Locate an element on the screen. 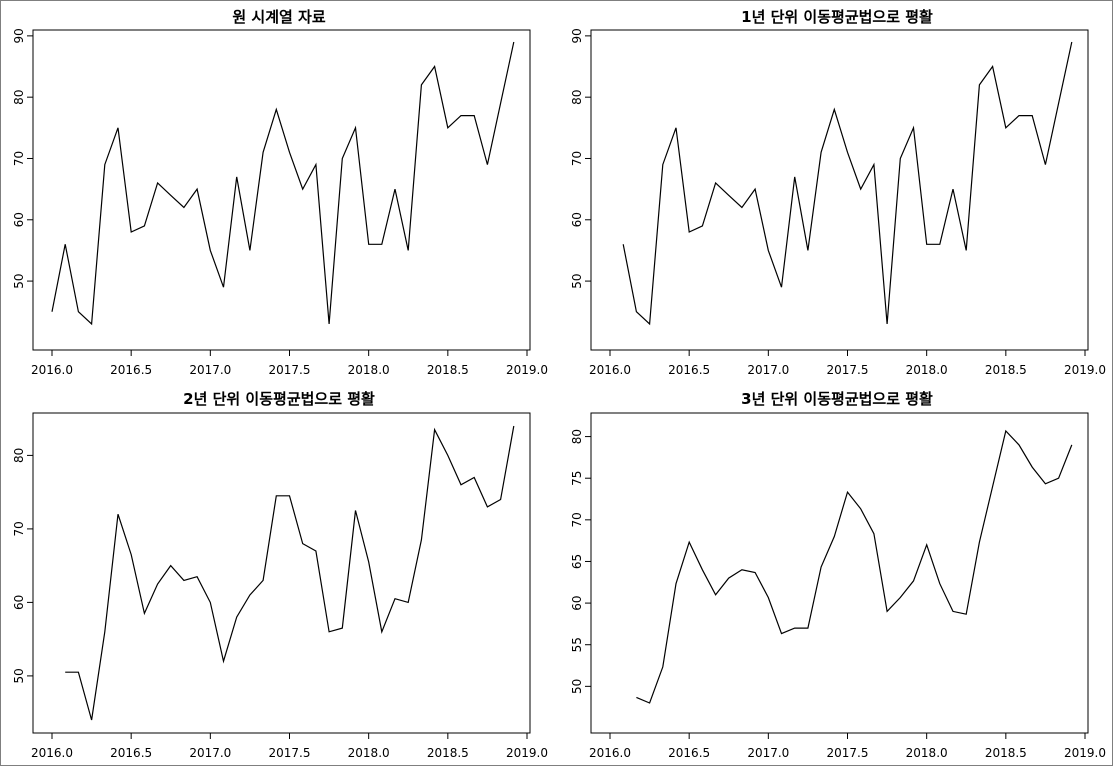  y-tick-label: 55 is located at coordinates (577, 644).